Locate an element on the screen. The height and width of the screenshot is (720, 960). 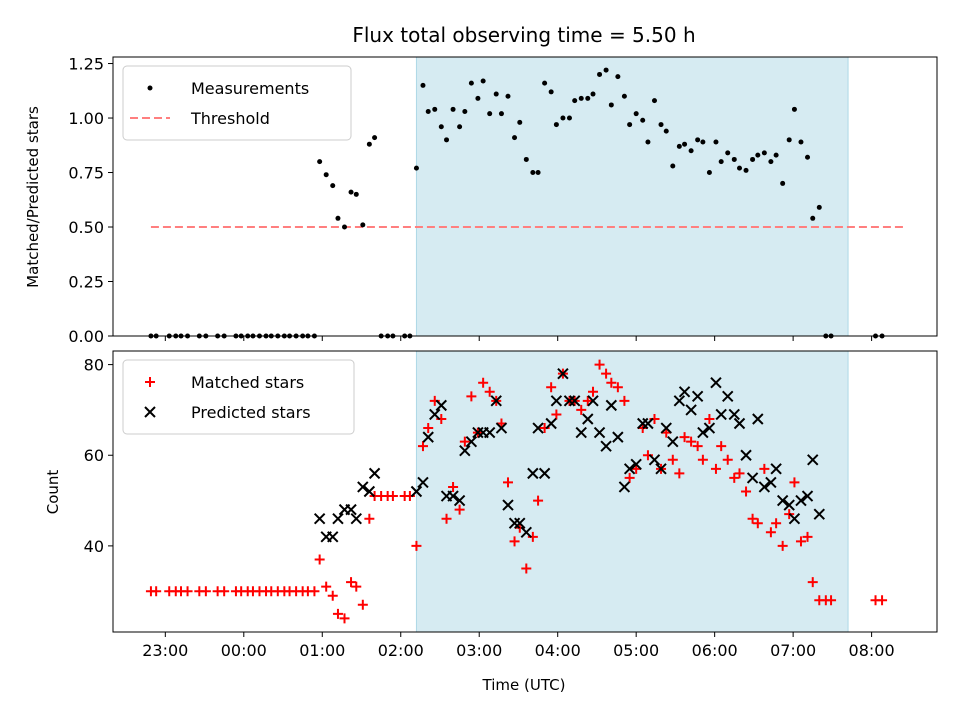
x-tick-label: 04:00 is located at coordinates (558, 650).